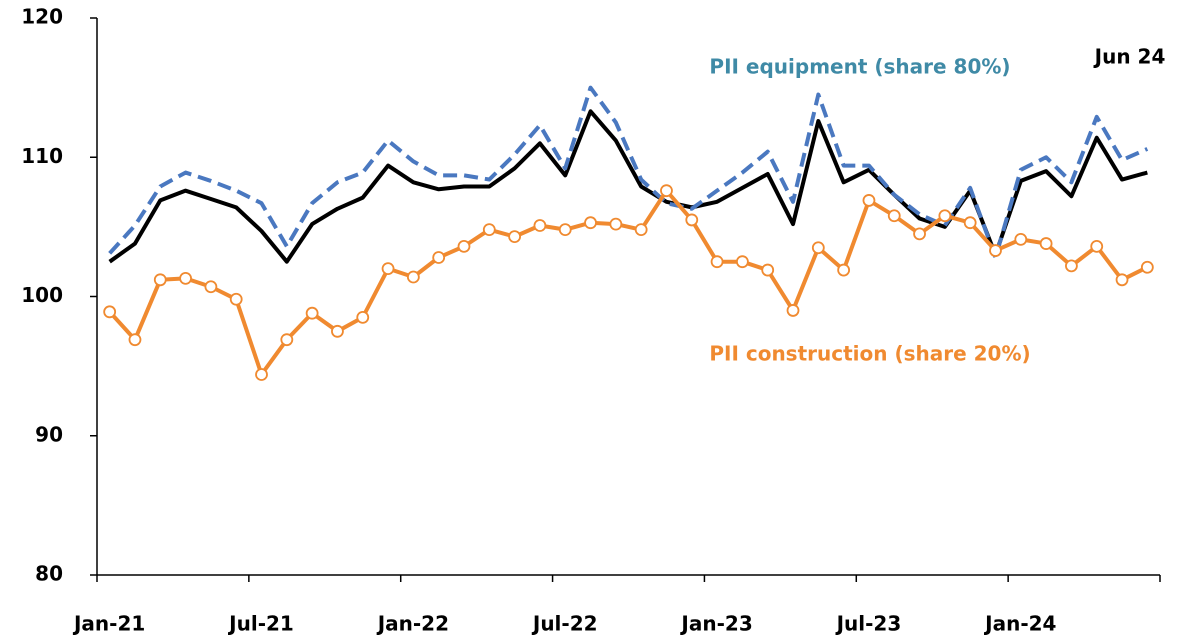 This screenshot has height=638, width=1178. I want to click on series-label: PII construction (share 20%), so click(869, 354).